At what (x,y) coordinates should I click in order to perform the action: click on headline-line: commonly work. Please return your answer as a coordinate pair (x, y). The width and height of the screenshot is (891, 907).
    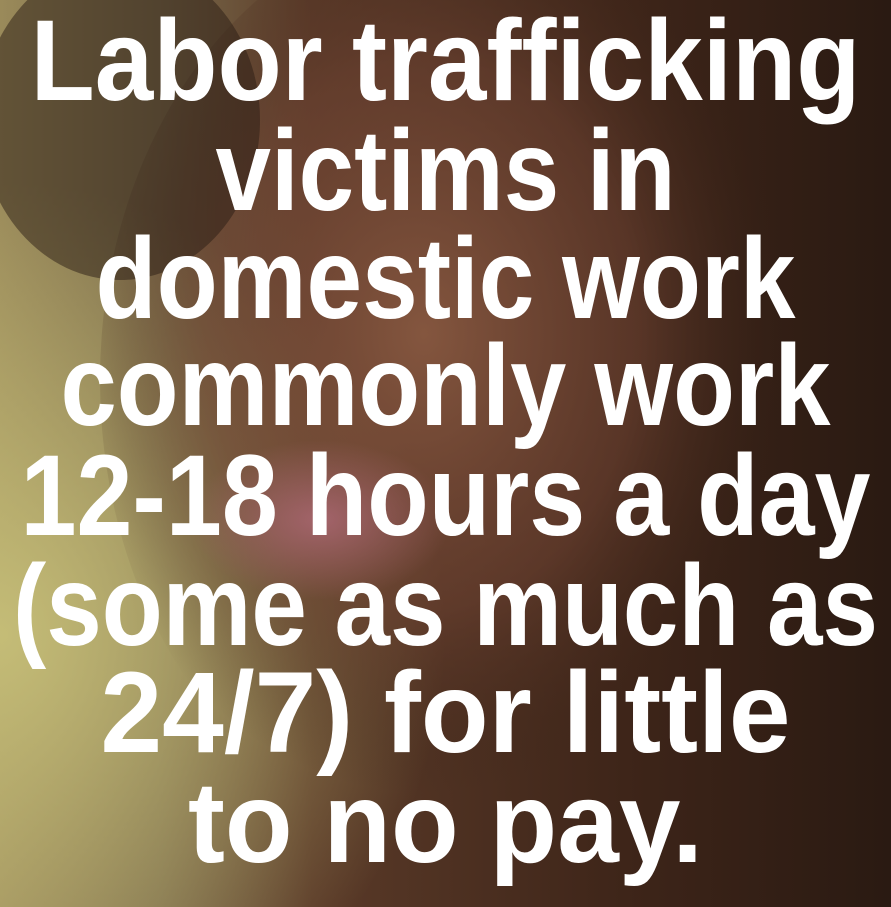
    Looking at the image, I should click on (446, 386).